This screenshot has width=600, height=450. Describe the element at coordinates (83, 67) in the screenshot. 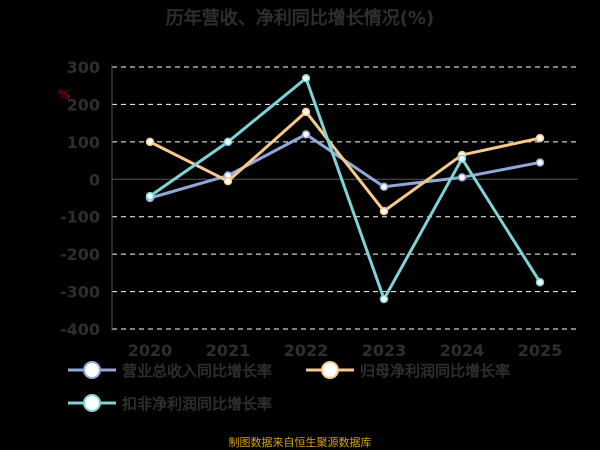

I see `y-tick-label: 300` at that location.